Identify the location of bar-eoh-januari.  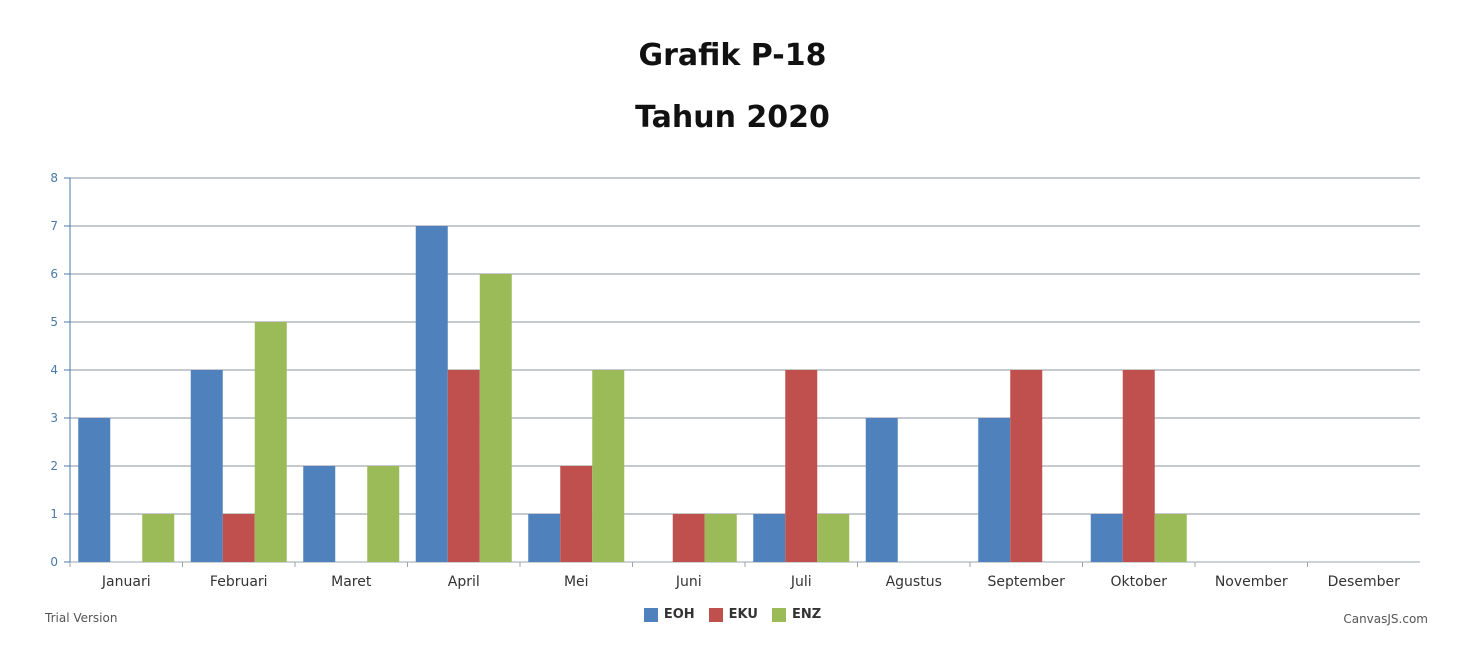
(94, 490).